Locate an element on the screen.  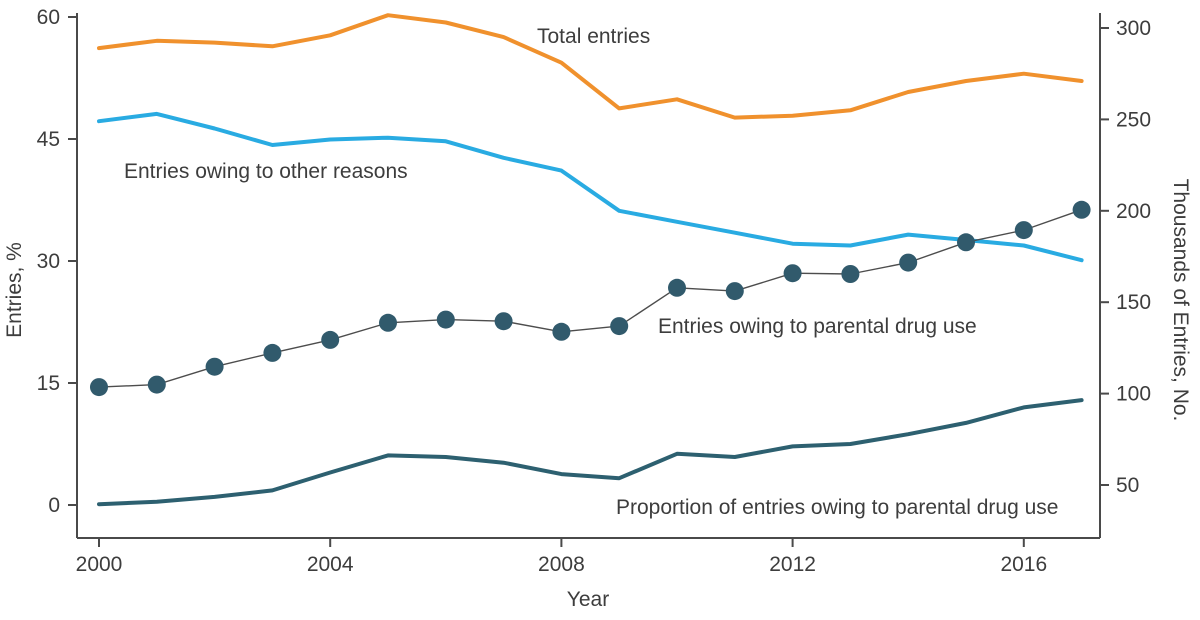
series-total-entries-line is located at coordinates (590, 66).